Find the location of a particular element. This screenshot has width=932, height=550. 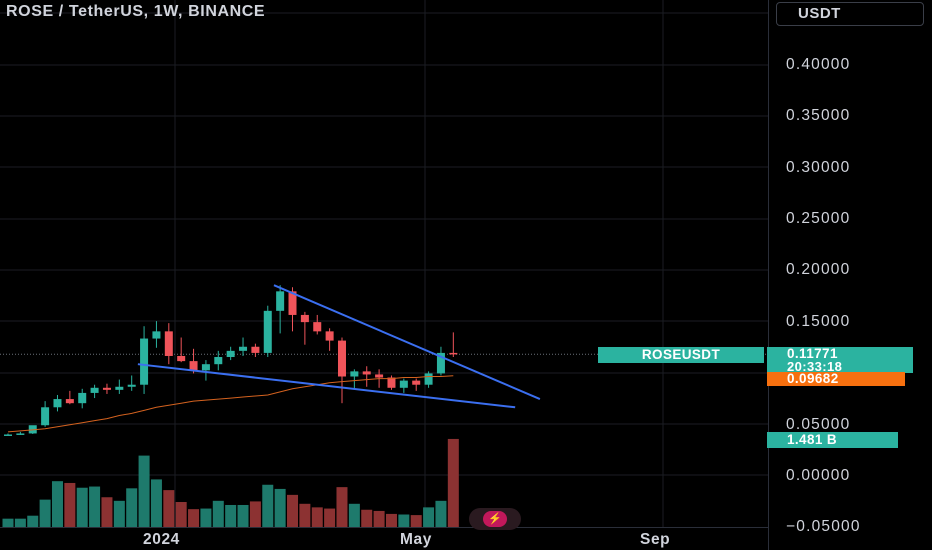

time-axis-label: Sep is located at coordinates (655, 539).